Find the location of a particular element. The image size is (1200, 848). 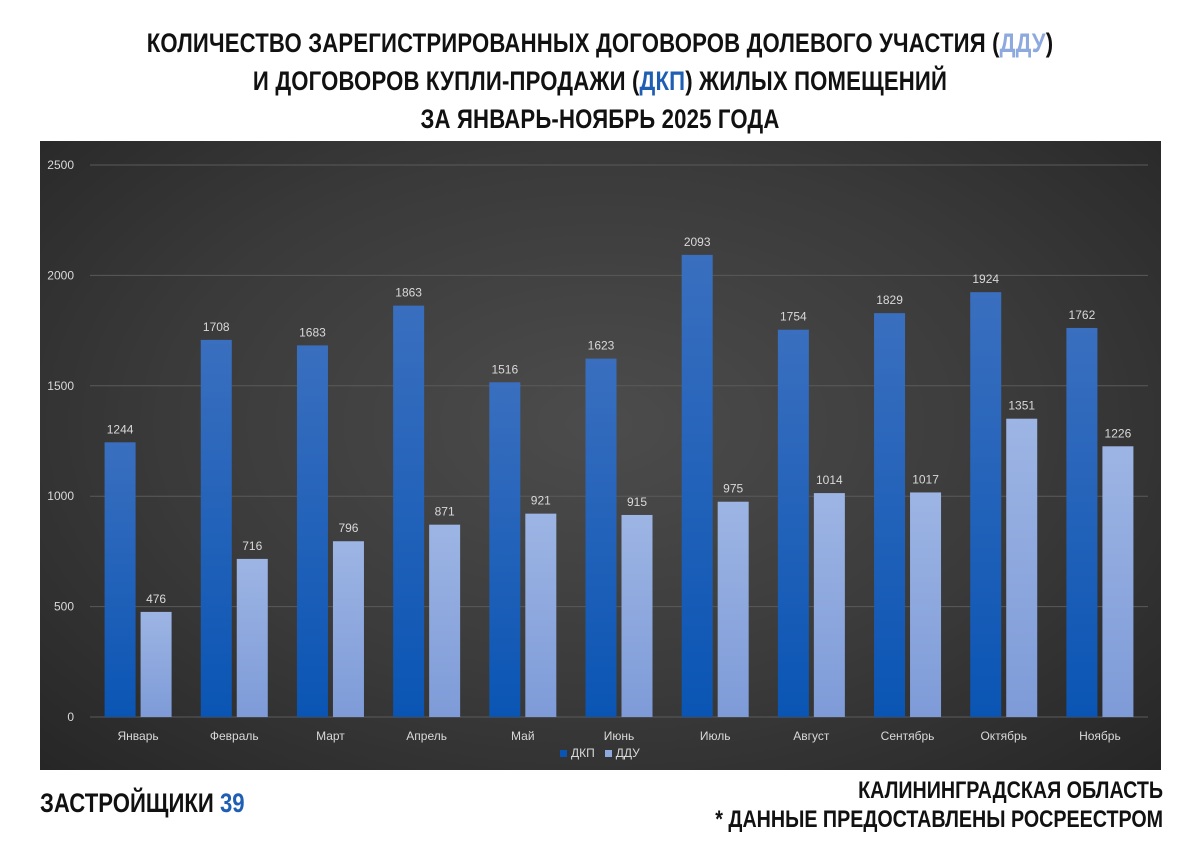

data-label-dkp-3: 1683 is located at coordinates (312, 332).